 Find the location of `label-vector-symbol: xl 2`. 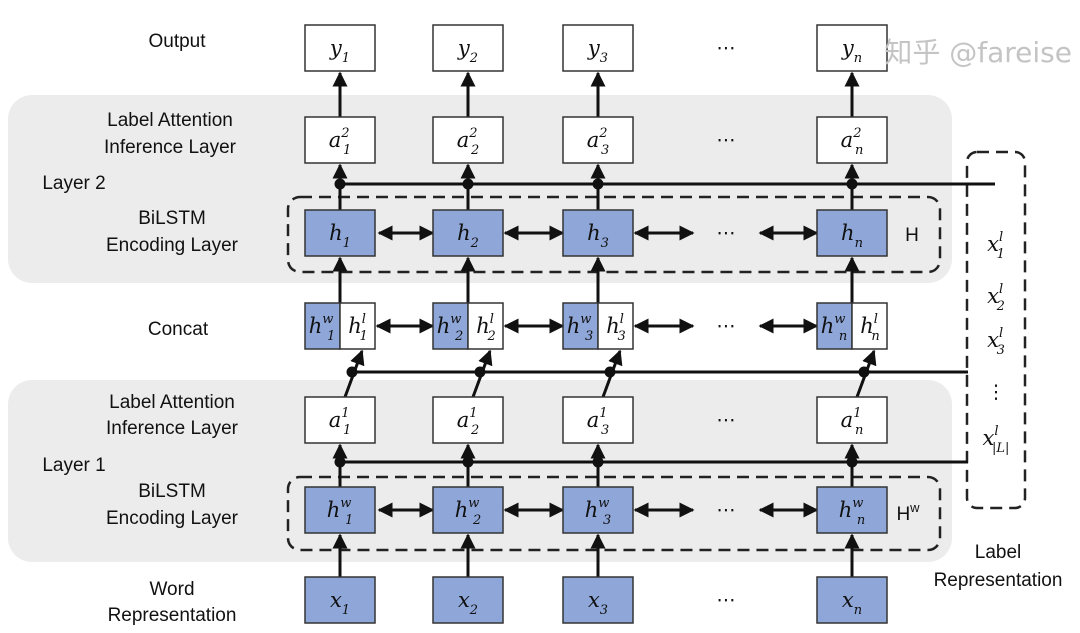

label-vector-symbol: xl 2 is located at coordinates (996, 298).